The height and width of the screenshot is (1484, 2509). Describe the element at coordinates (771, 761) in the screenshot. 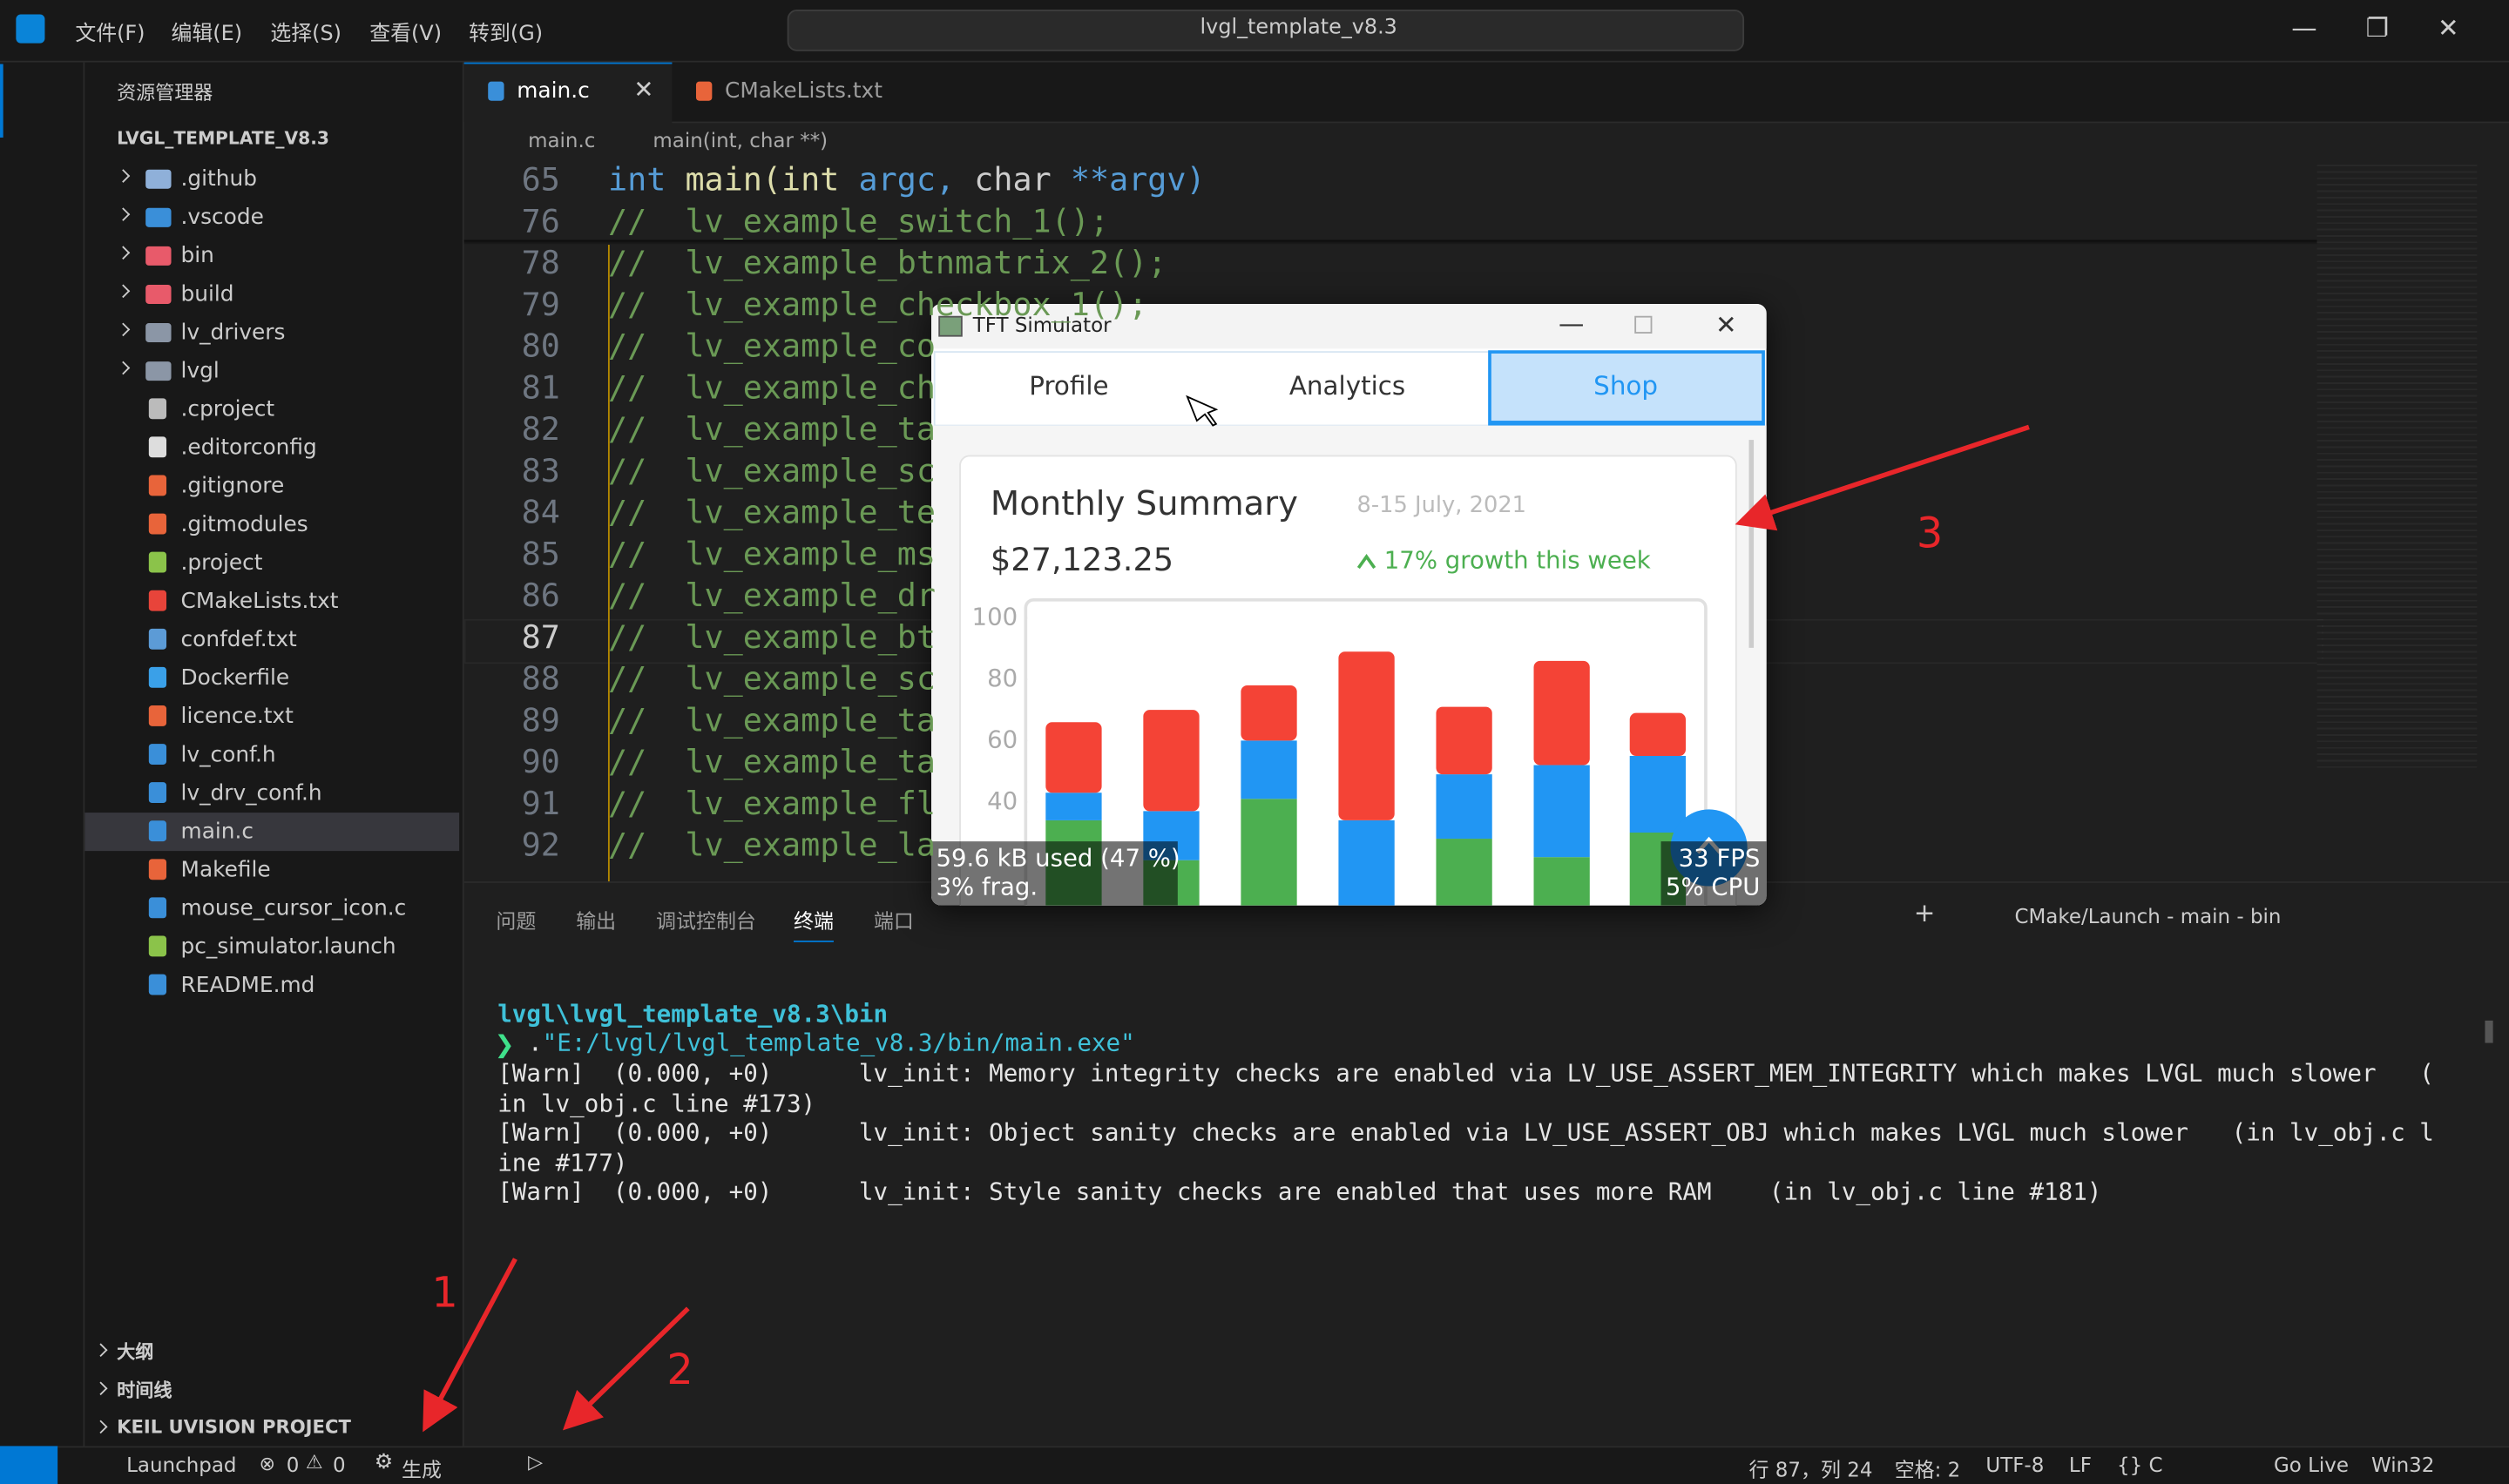

I see `code-line: // lv_example_ta` at that location.